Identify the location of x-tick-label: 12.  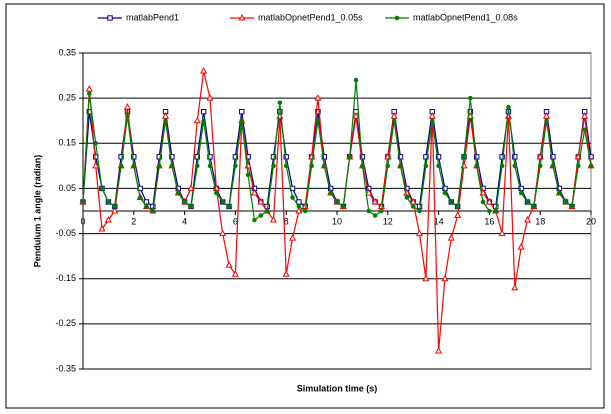
(388, 221).